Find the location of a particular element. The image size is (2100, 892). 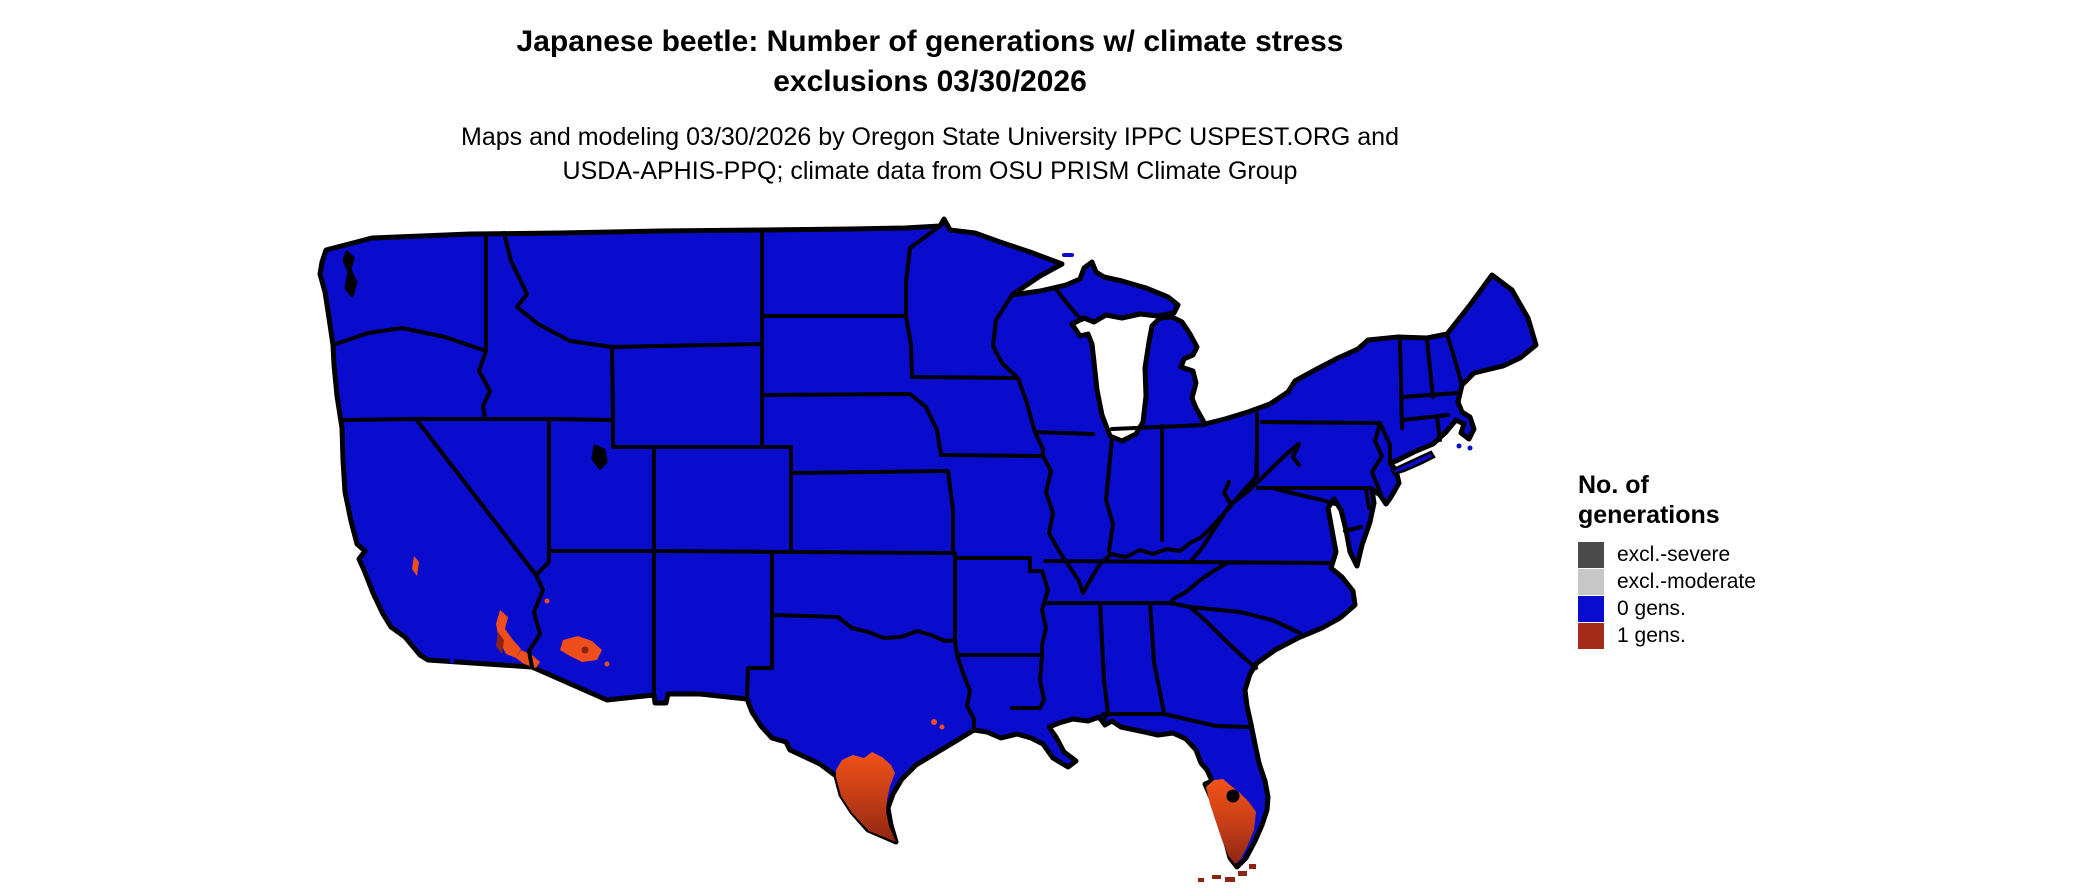

legend-row-0-gens: 0 gens. is located at coordinates (1728, 609).